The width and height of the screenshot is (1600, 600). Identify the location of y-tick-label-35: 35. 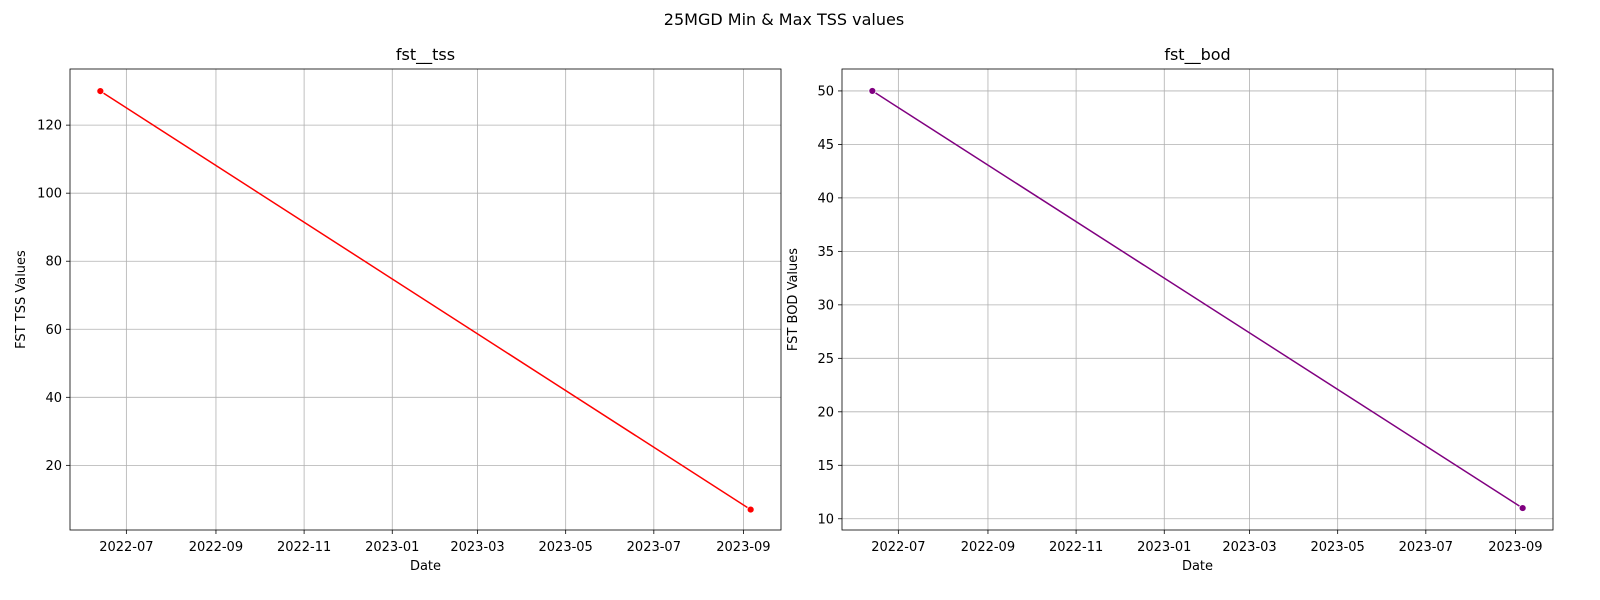
(825, 252).